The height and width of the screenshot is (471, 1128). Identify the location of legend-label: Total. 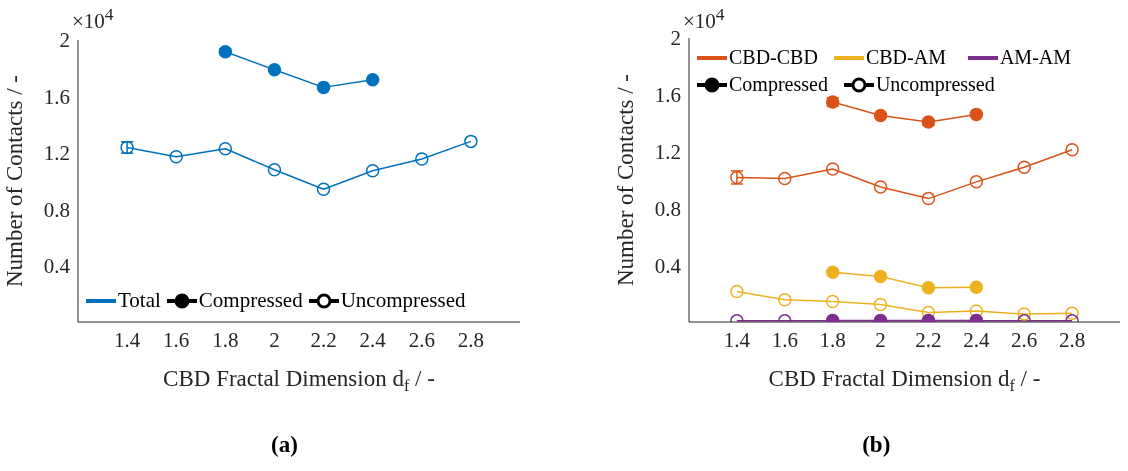
(139, 300).